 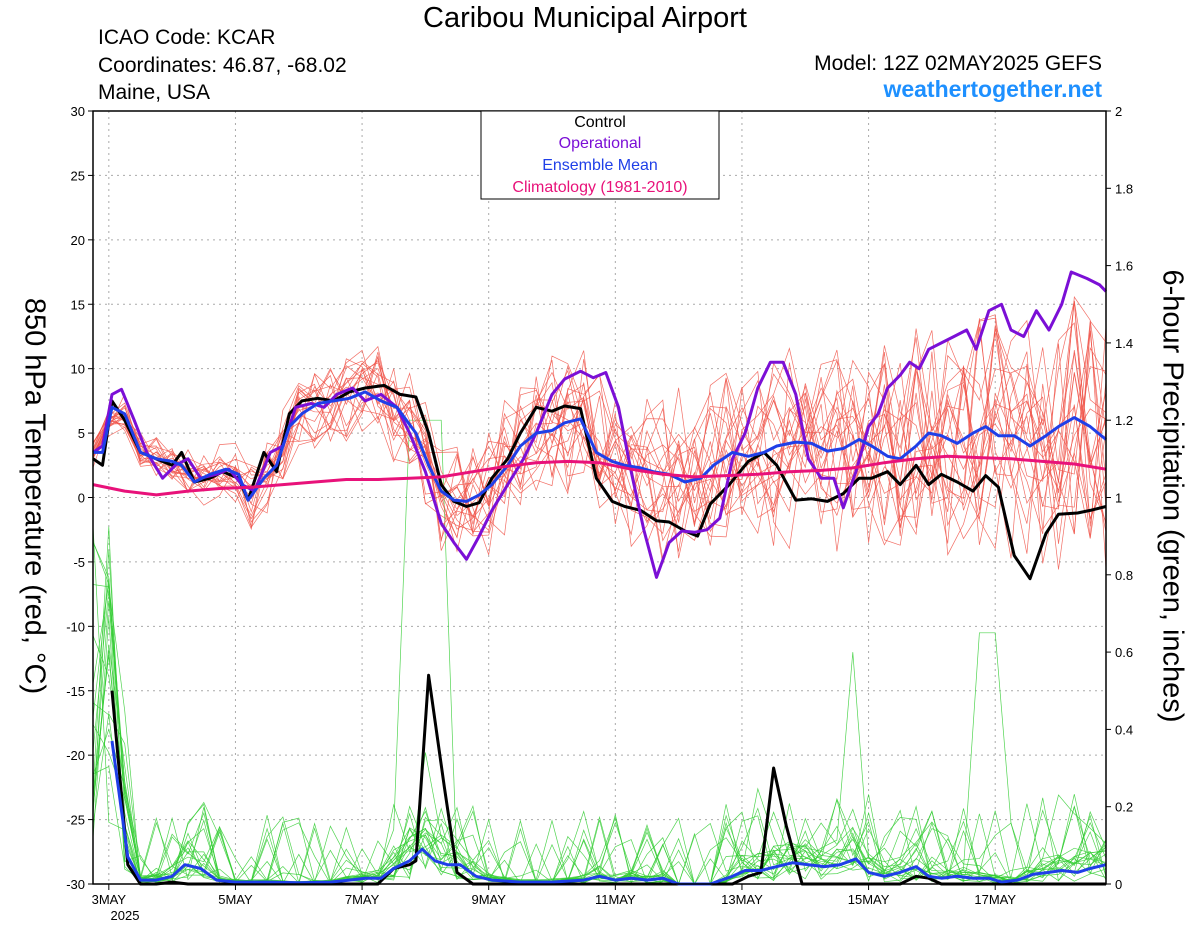 I want to click on x-axis-ticks: 3MAY 5MAY 7MAY 9MAY 11MAY 13MAY 15MAY 17MAY, so click(x=554, y=895).